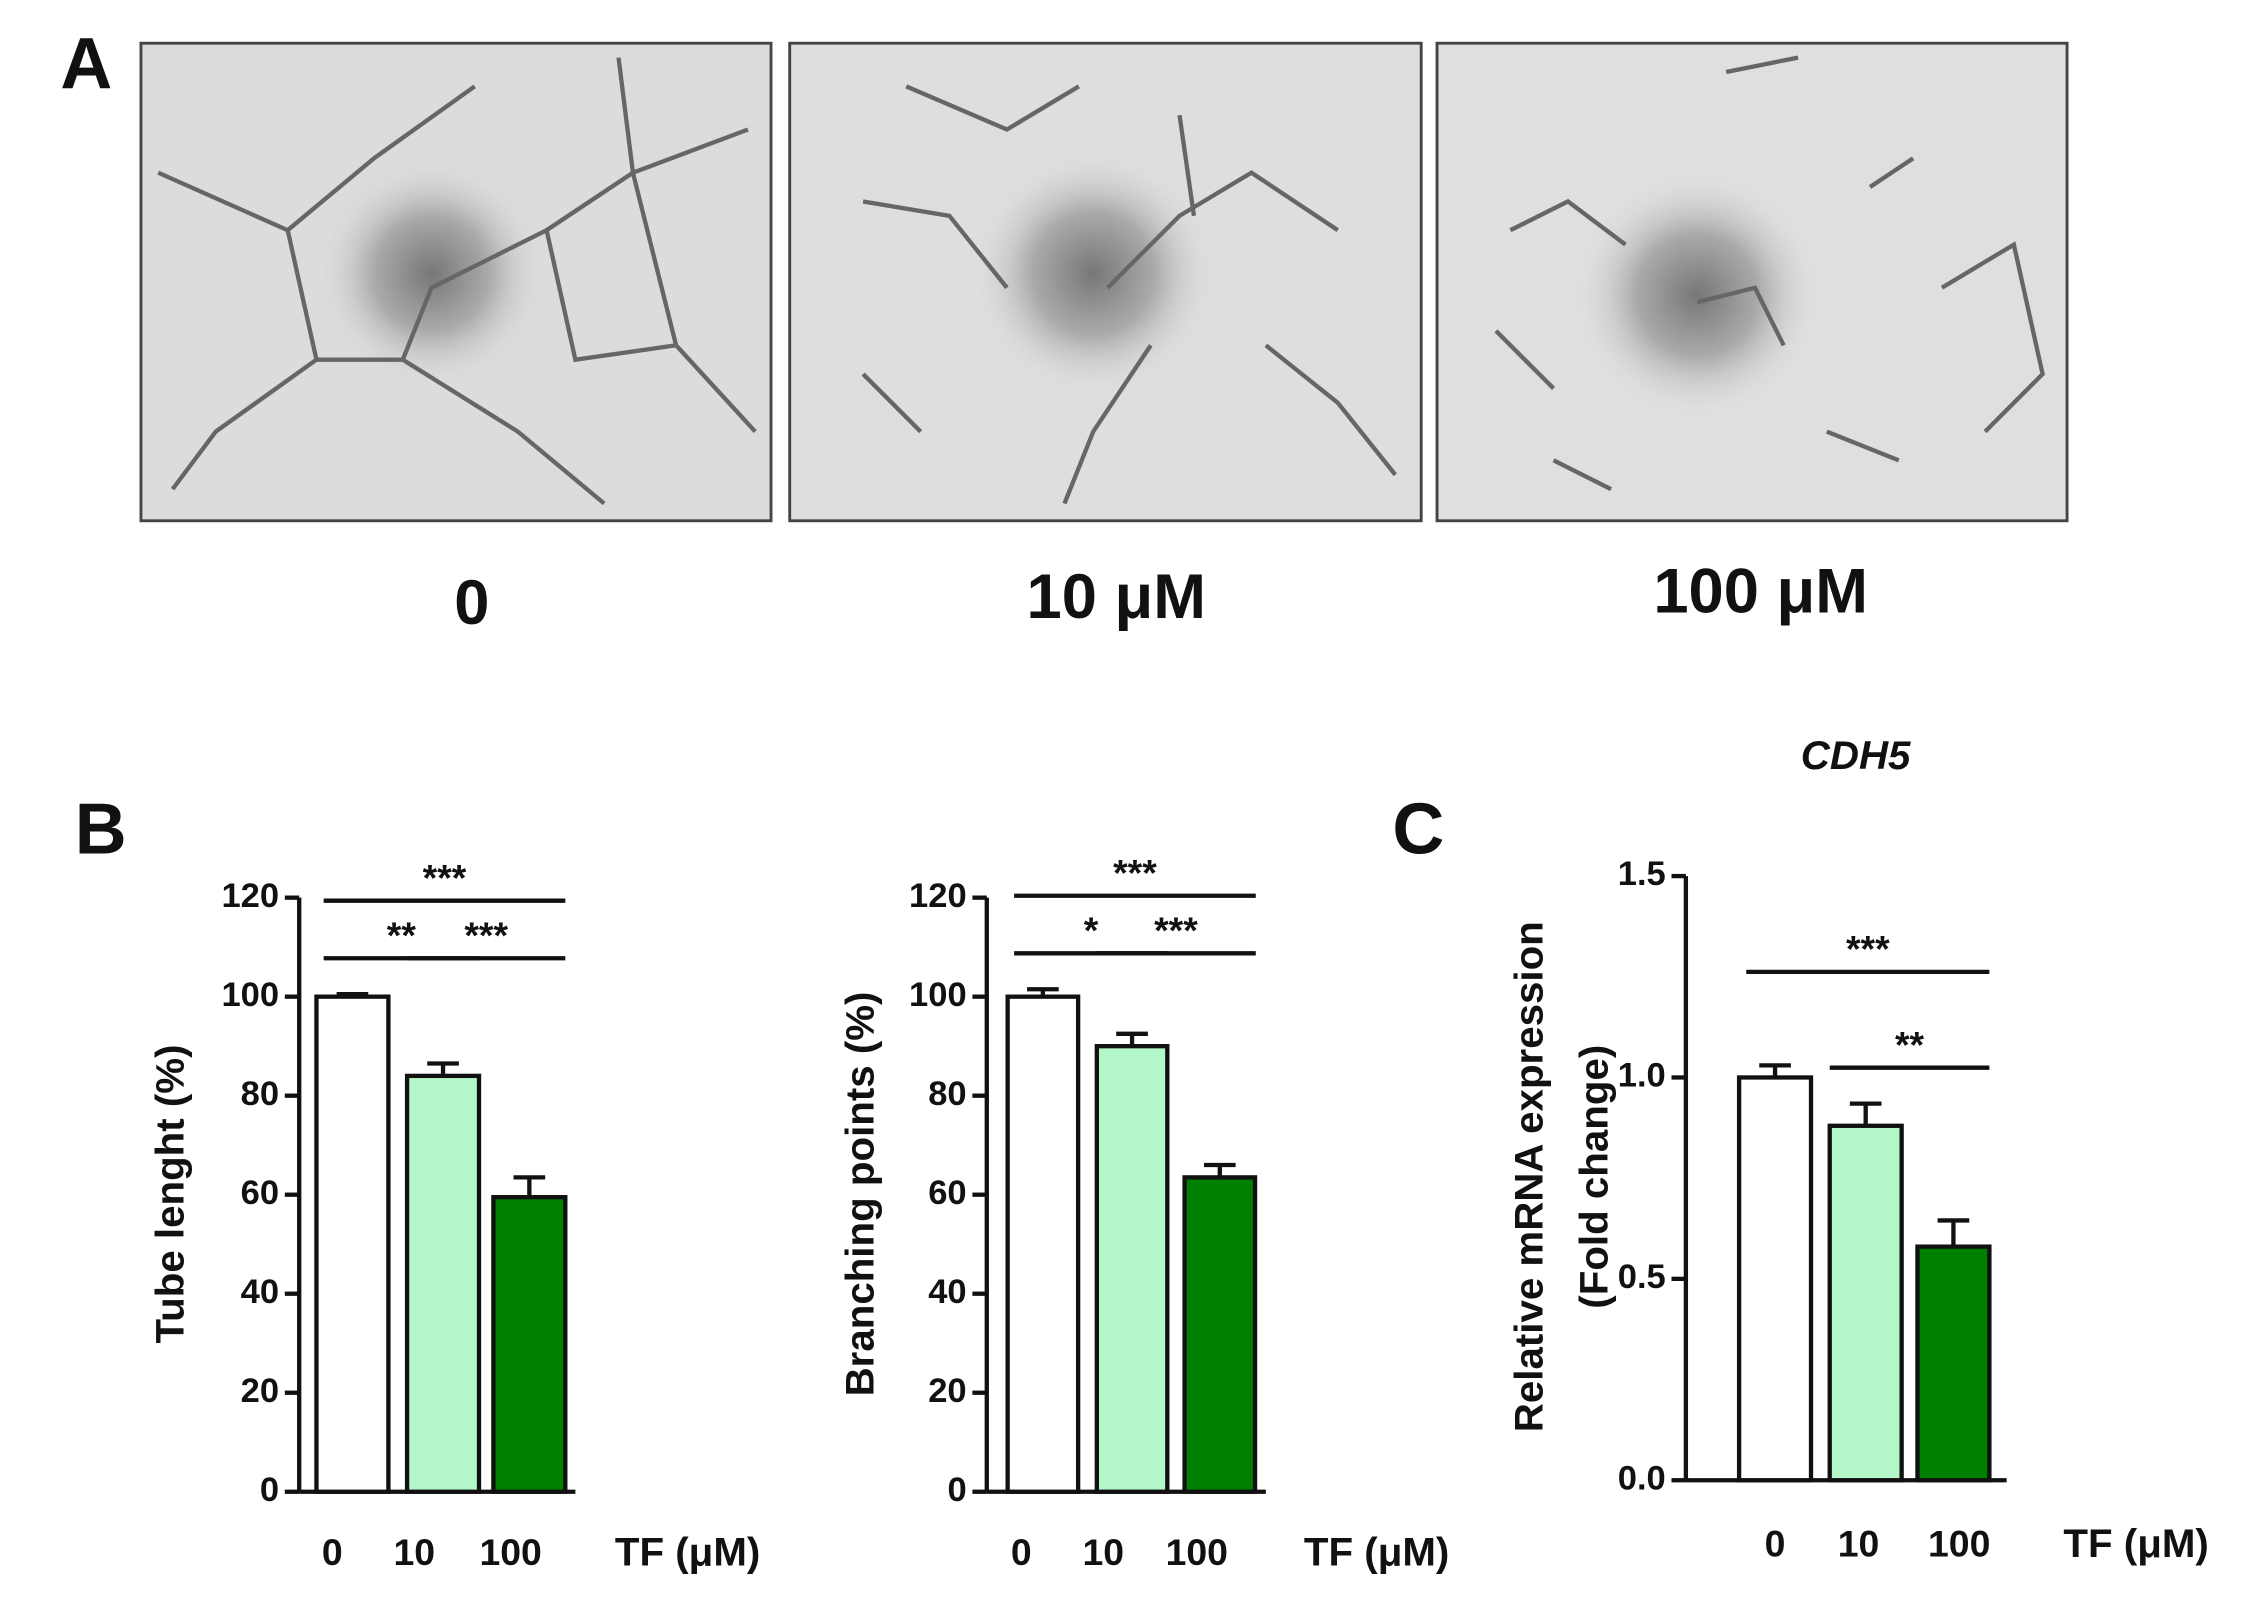  What do you see at coordinates (1760, 591) in the screenshot?
I see `image-caption: 100 μM` at bounding box center [1760, 591].